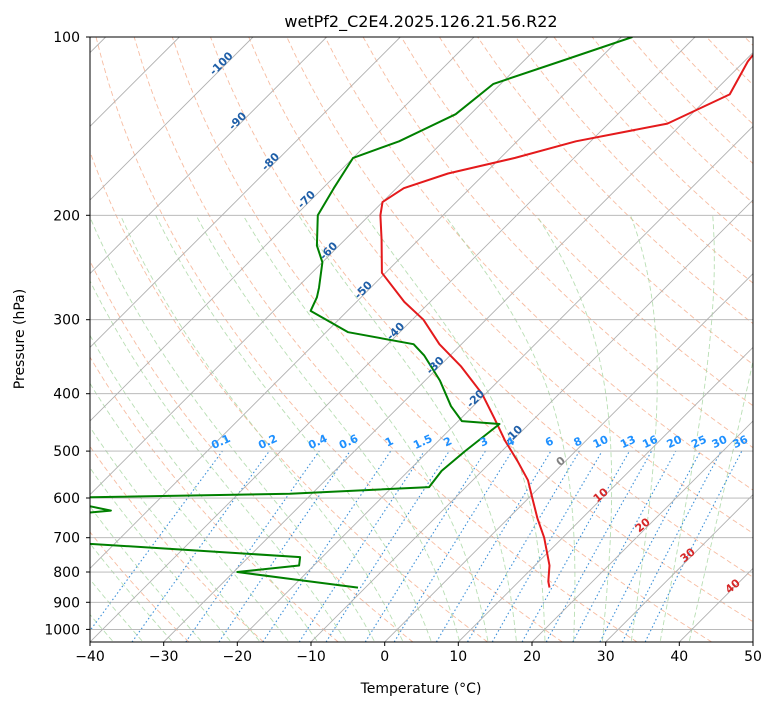 The image size is (775, 712). I want to click on y-tick-label: 100, so click(66, 38).